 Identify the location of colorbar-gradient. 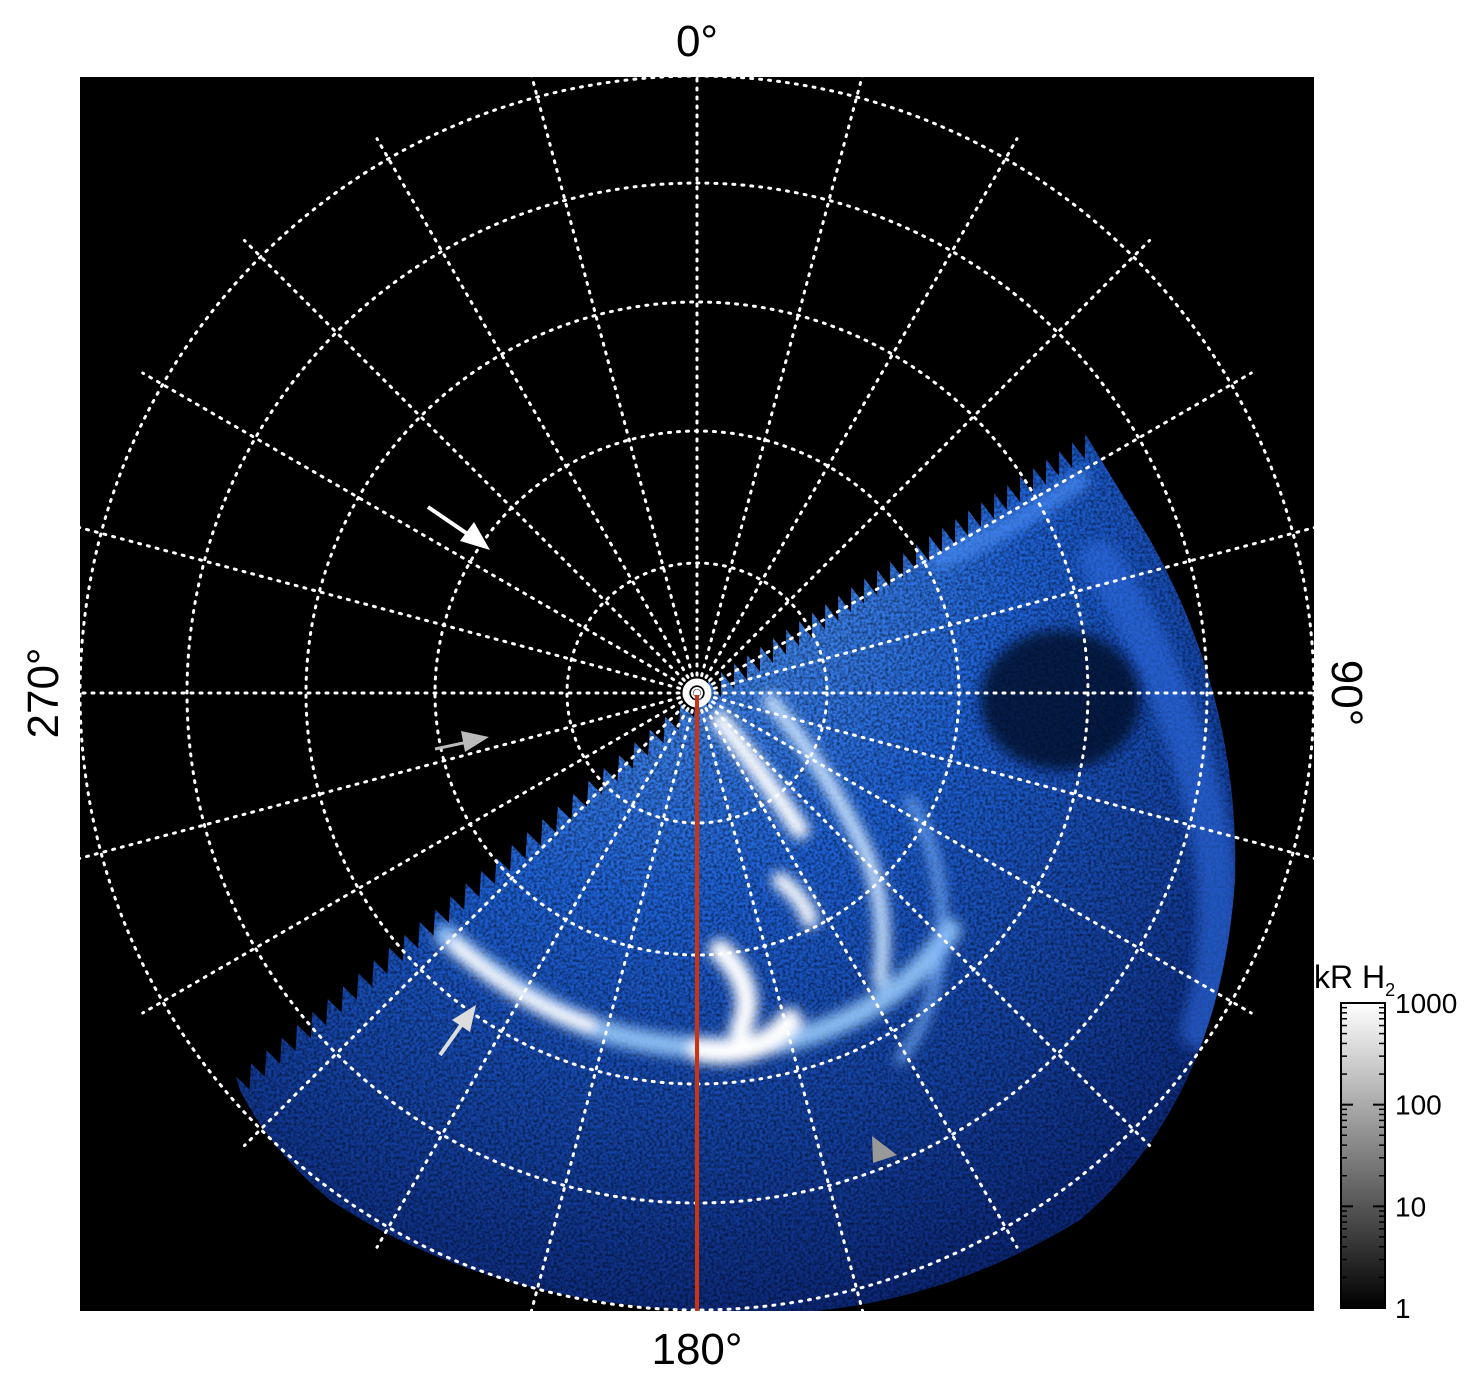
(1363, 1155).